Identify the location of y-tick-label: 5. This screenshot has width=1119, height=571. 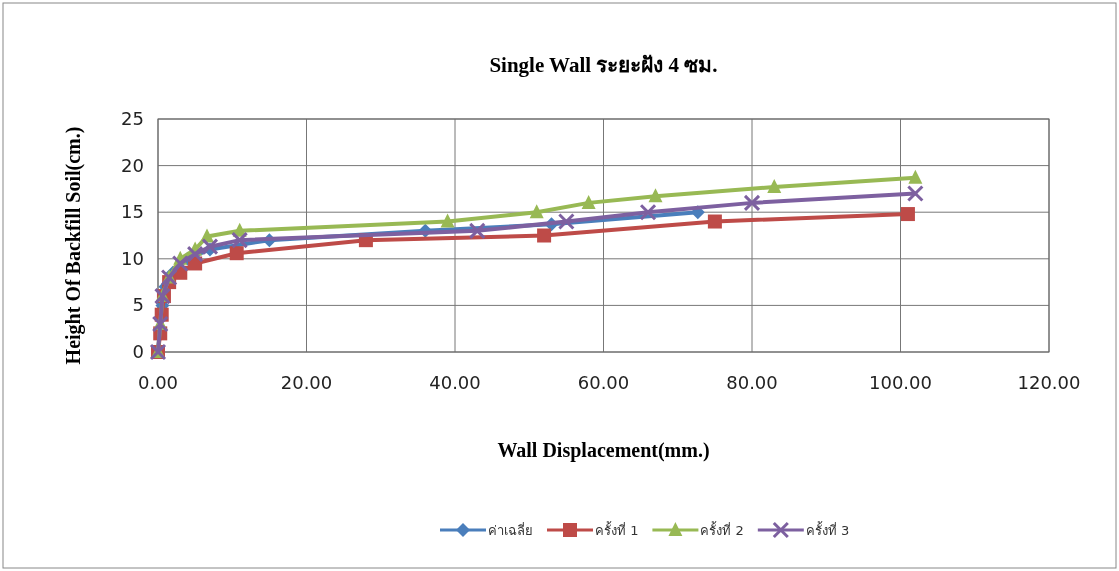
(138, 305).